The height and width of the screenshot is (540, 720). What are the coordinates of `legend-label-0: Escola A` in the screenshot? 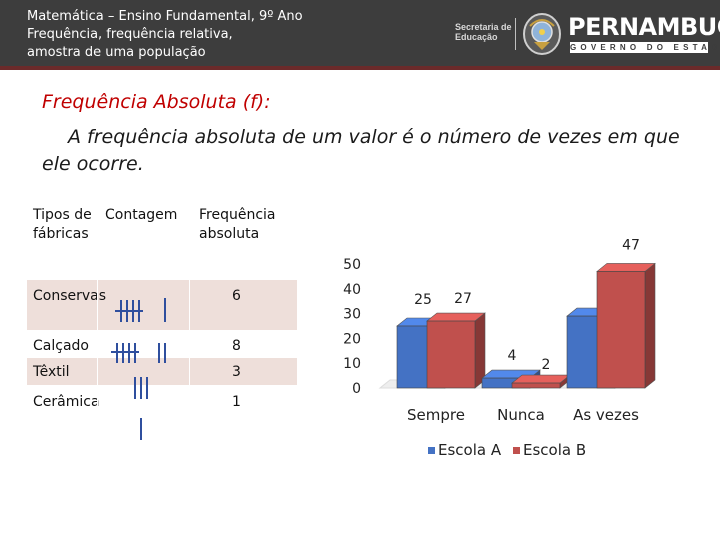 It's located at (470, 450).